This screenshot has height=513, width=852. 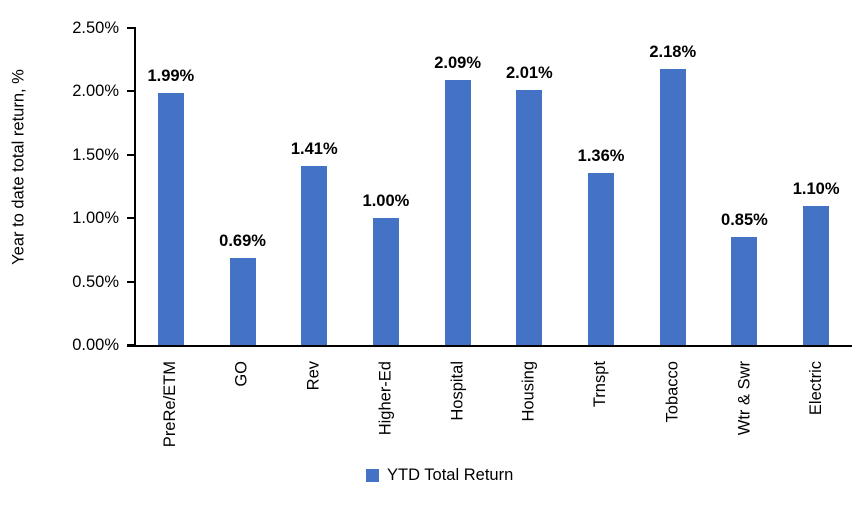 What do you see at coordinates (170, 404) in the screenshot?
I see `x-axis-category-label: PreRe/ETM` at bounding box center [170, 404].